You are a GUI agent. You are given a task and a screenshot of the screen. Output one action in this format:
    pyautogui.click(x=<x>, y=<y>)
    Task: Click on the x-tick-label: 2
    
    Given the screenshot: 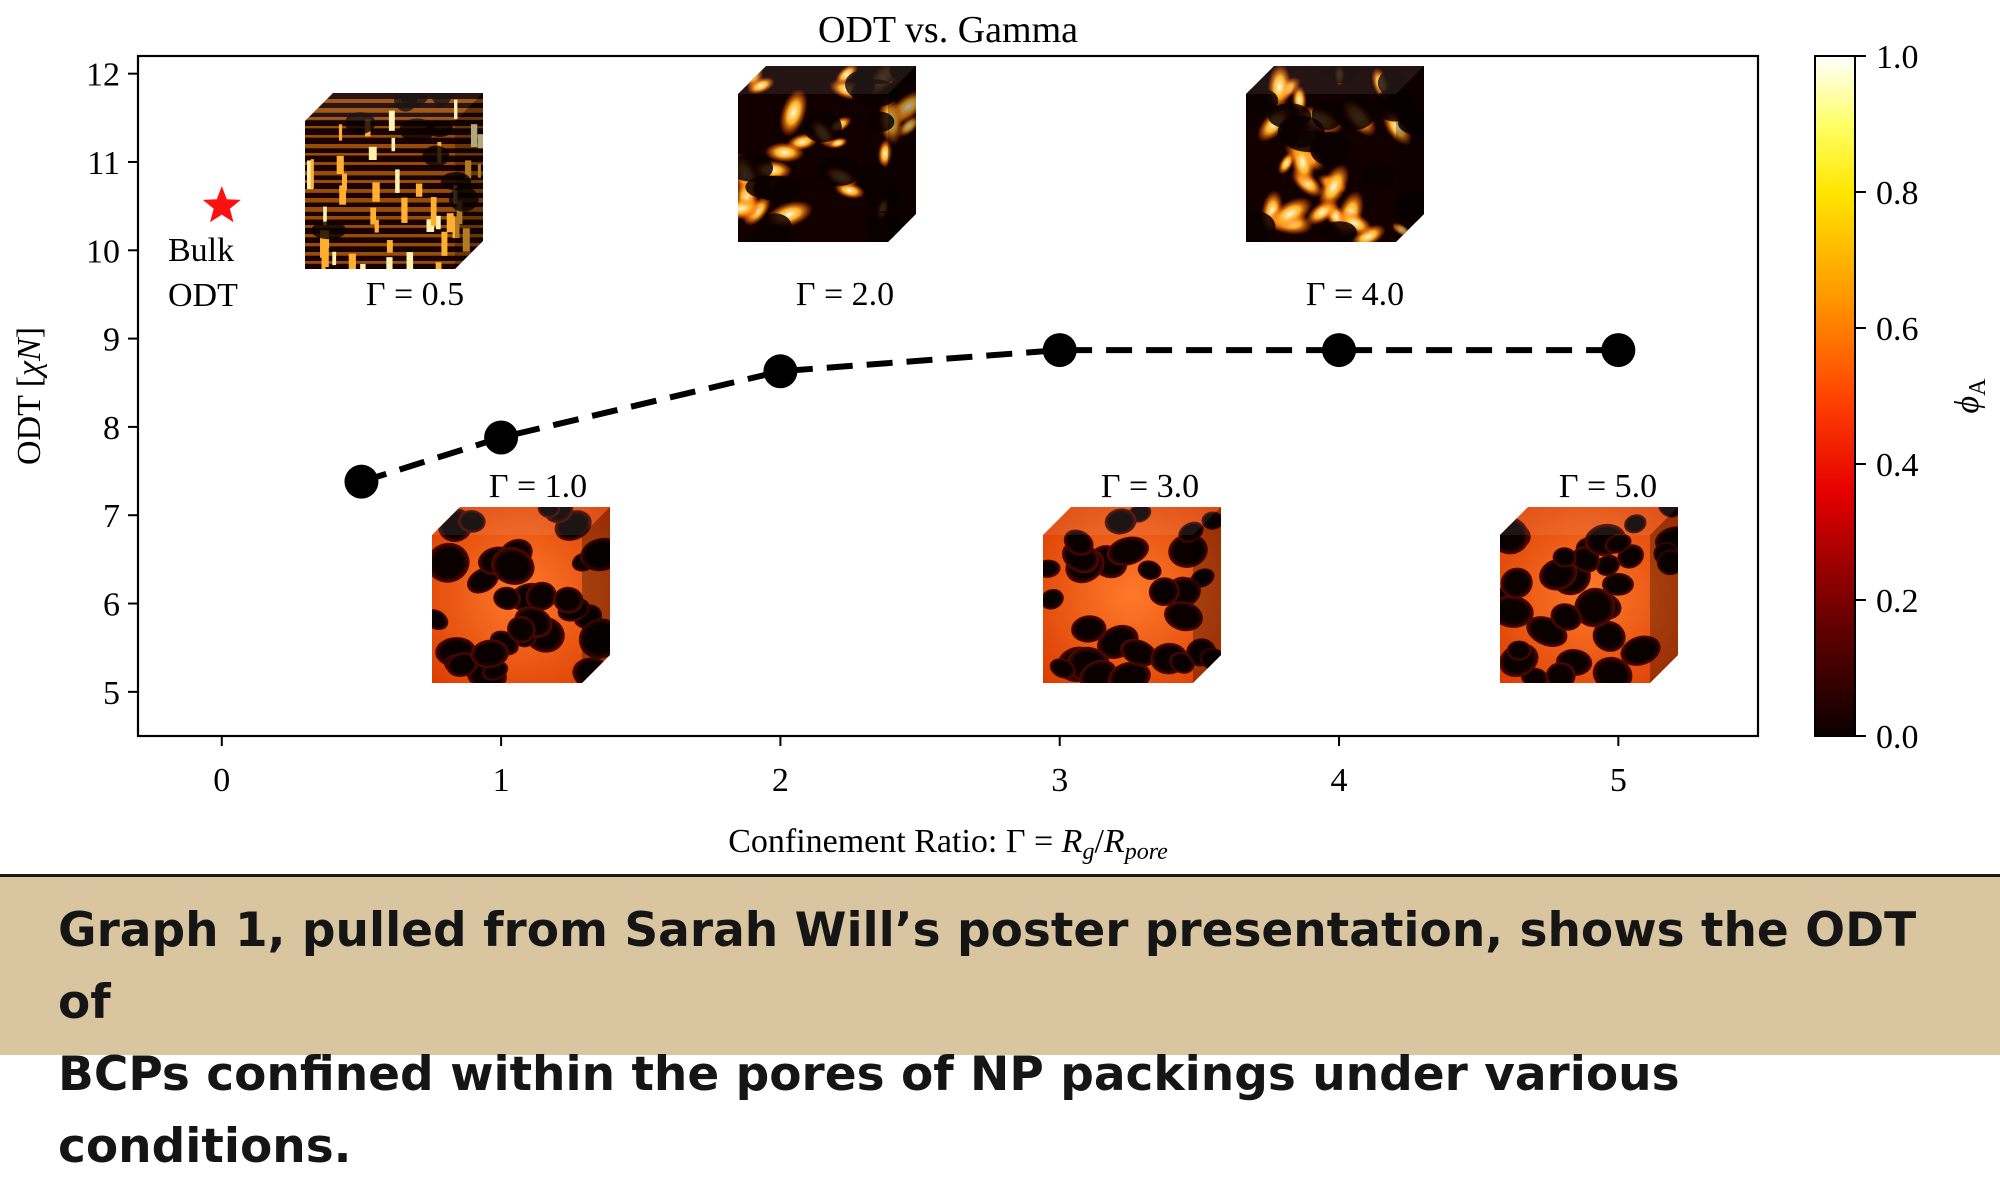 What is the action you would take?
    pyautogui.click(x=780, y=780)
    